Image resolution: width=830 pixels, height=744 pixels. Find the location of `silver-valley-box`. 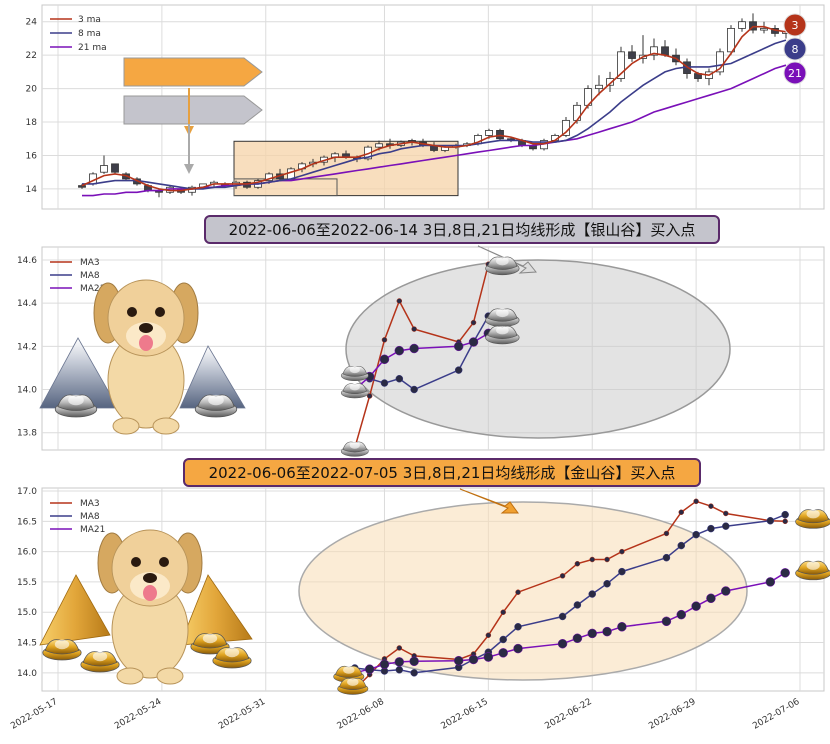

silver-valley-box is located at coordinates (285, 187).